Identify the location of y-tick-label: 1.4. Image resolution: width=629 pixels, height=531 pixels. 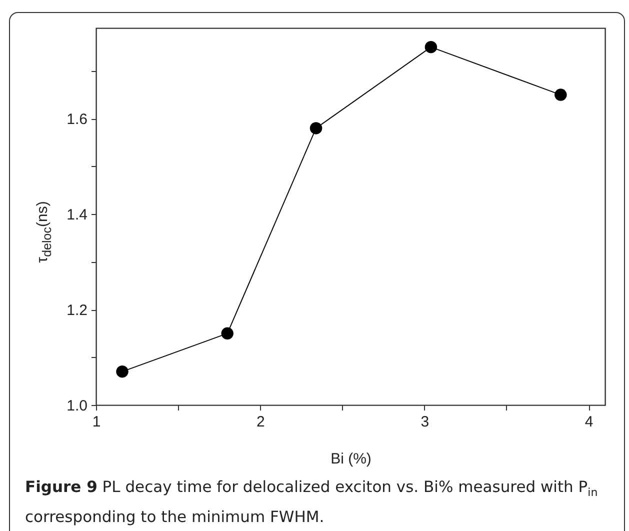
(77, 215).